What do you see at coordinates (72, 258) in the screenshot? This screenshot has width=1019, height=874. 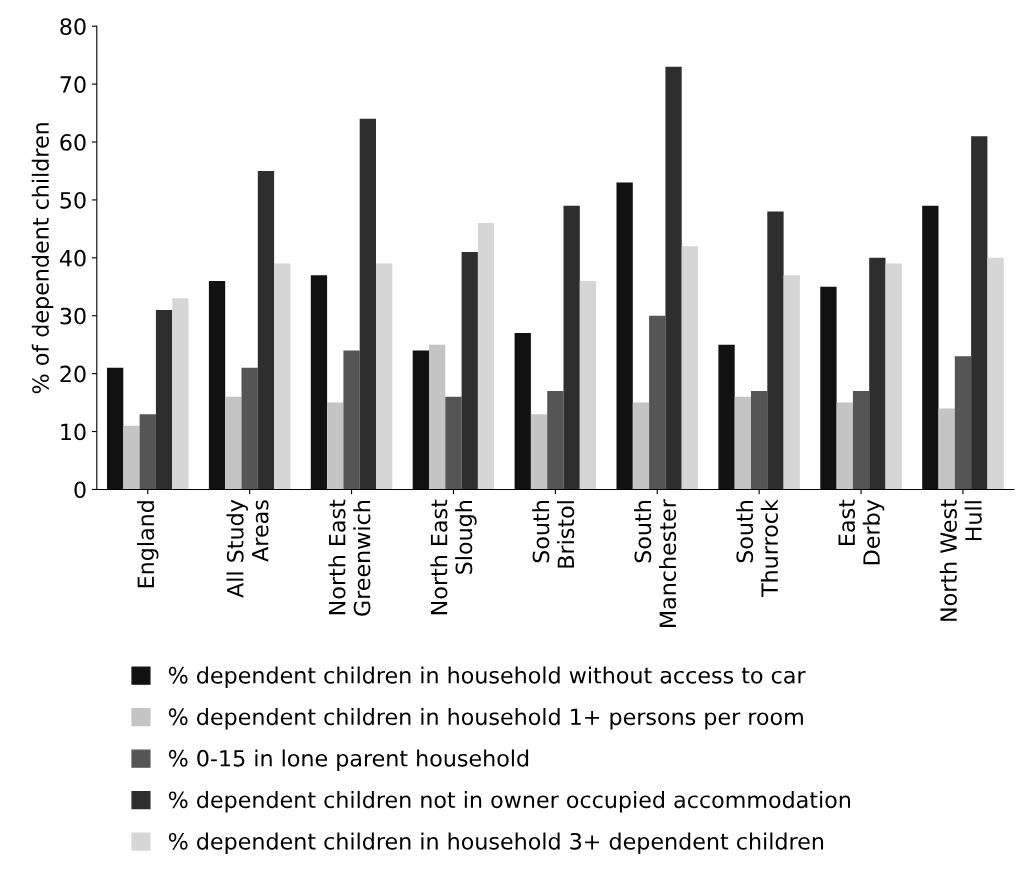 I see `y-tick-label: 40` at bounding box center [72, 258].